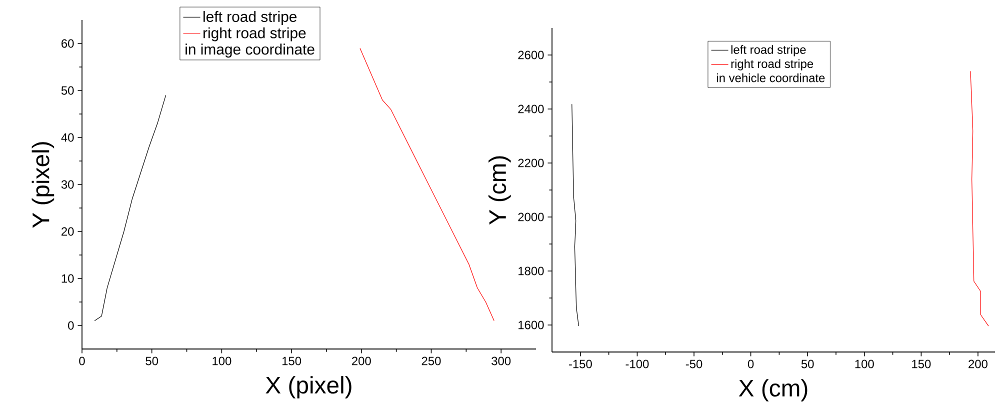 Image resolution: width=999 pixels, height=416 pixels. What do you see at coordinates (531, 271) in the screenshot?
I see `y-tick-label: 1800` at bounding box center [531, 271].